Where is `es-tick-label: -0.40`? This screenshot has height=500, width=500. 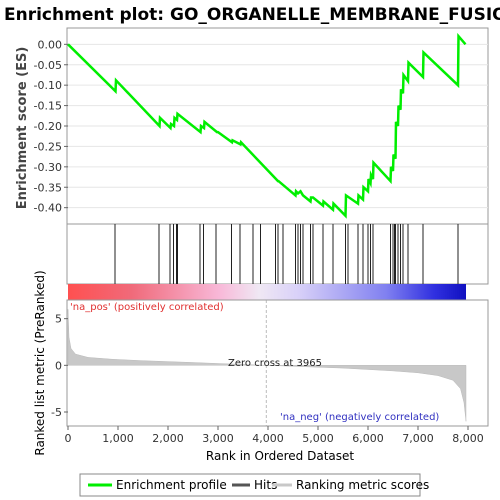
es-tick-label: -0.40 is located at coordinates (48, 208).